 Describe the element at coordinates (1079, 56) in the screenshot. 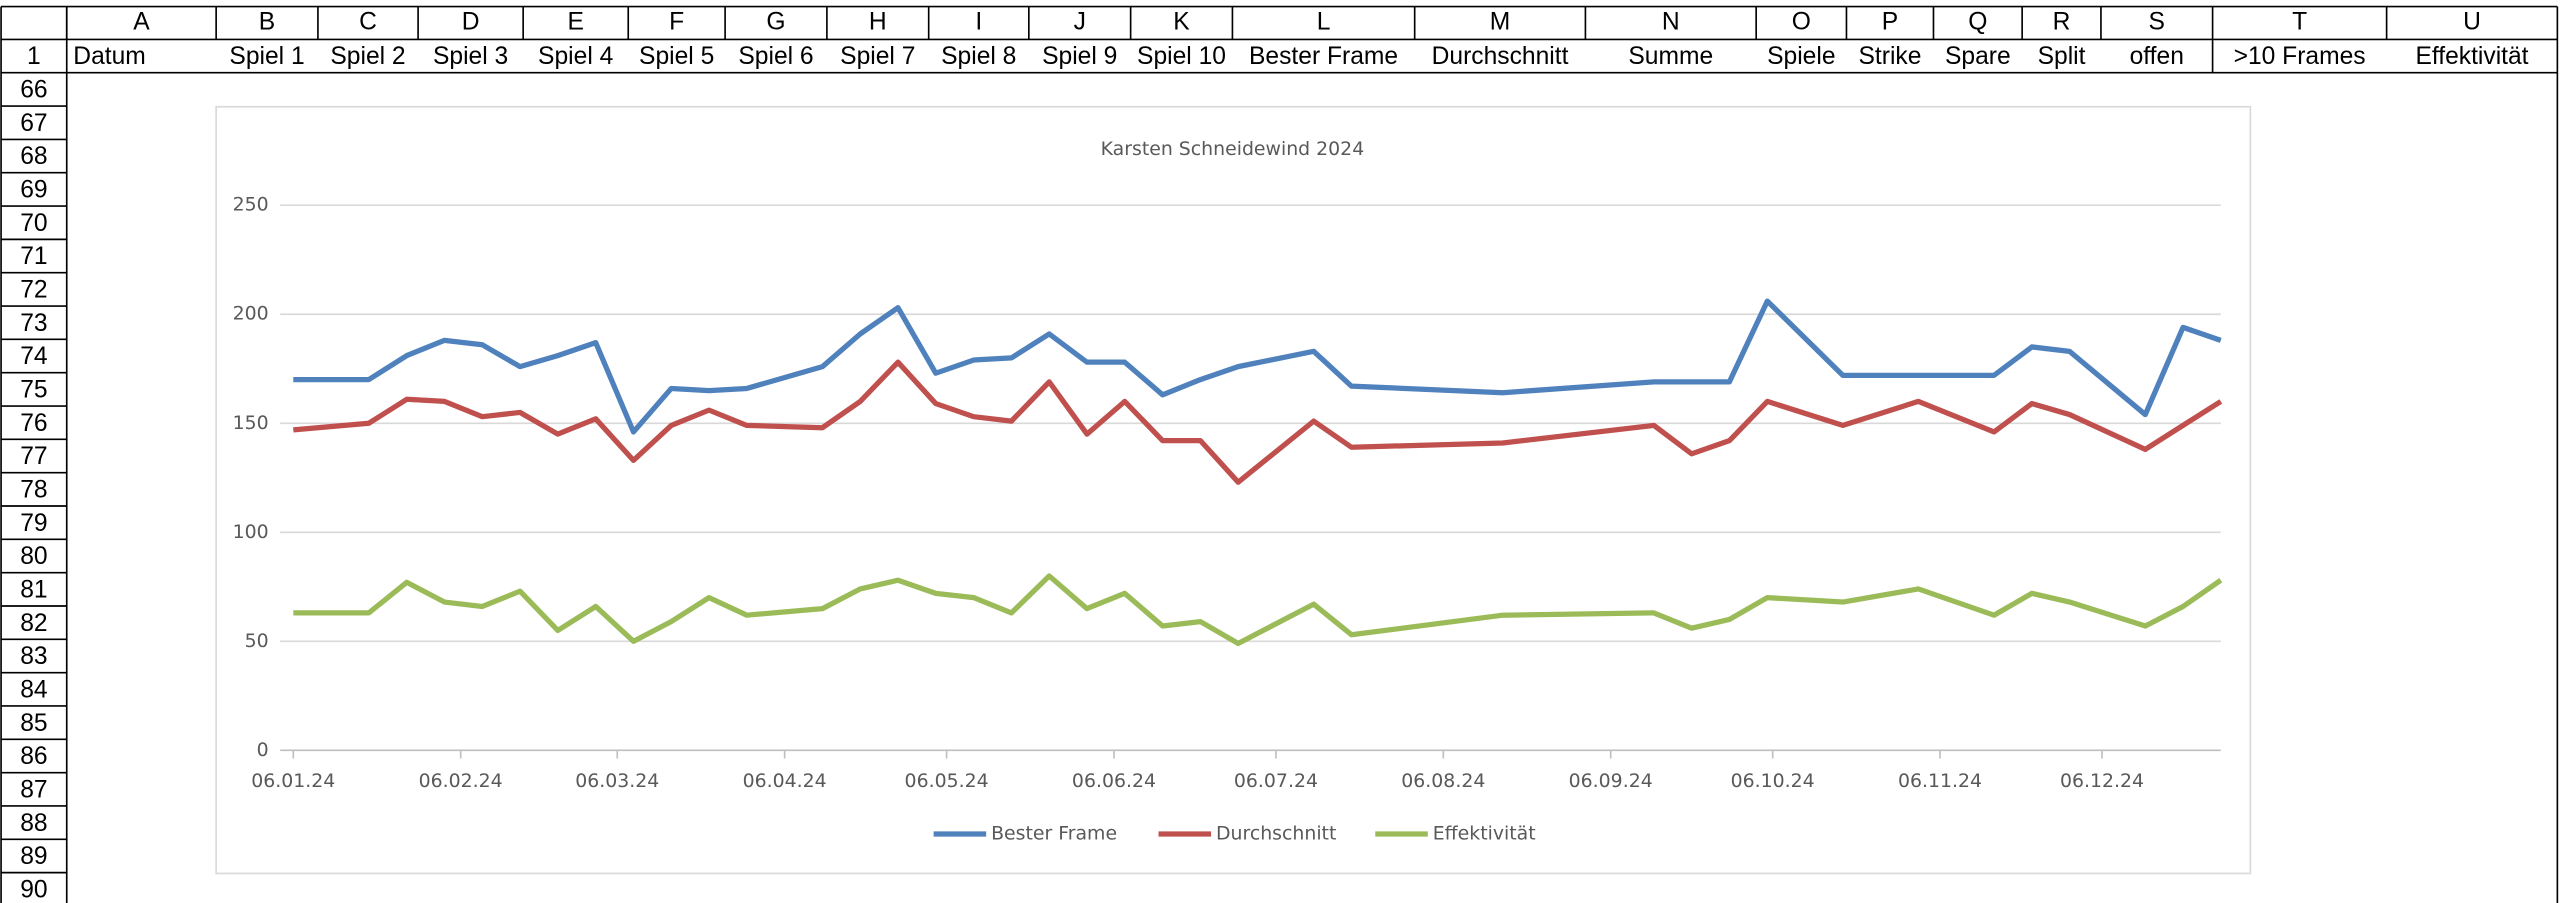

I see `header-cell: Spiel 9` at that location.